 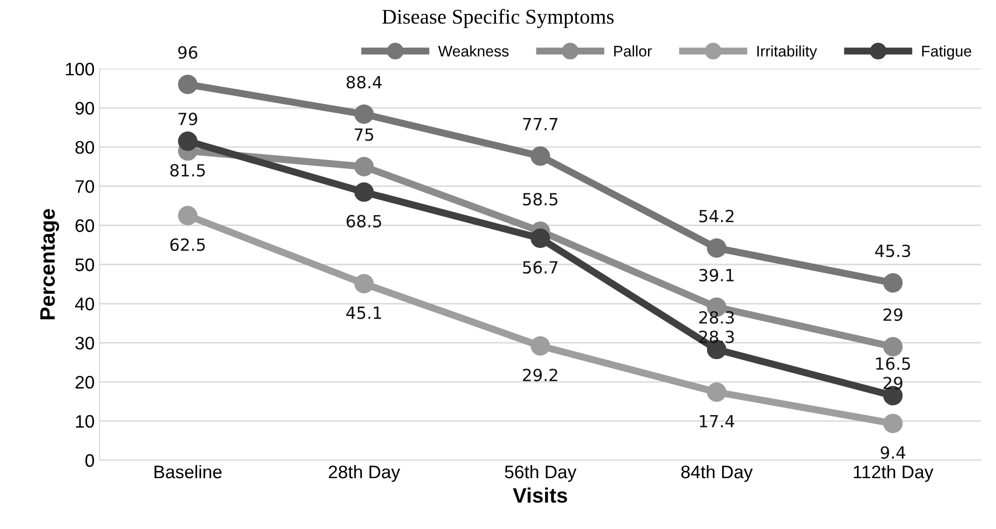 I want to click on data-label: 75, so click(x=364, y=134).